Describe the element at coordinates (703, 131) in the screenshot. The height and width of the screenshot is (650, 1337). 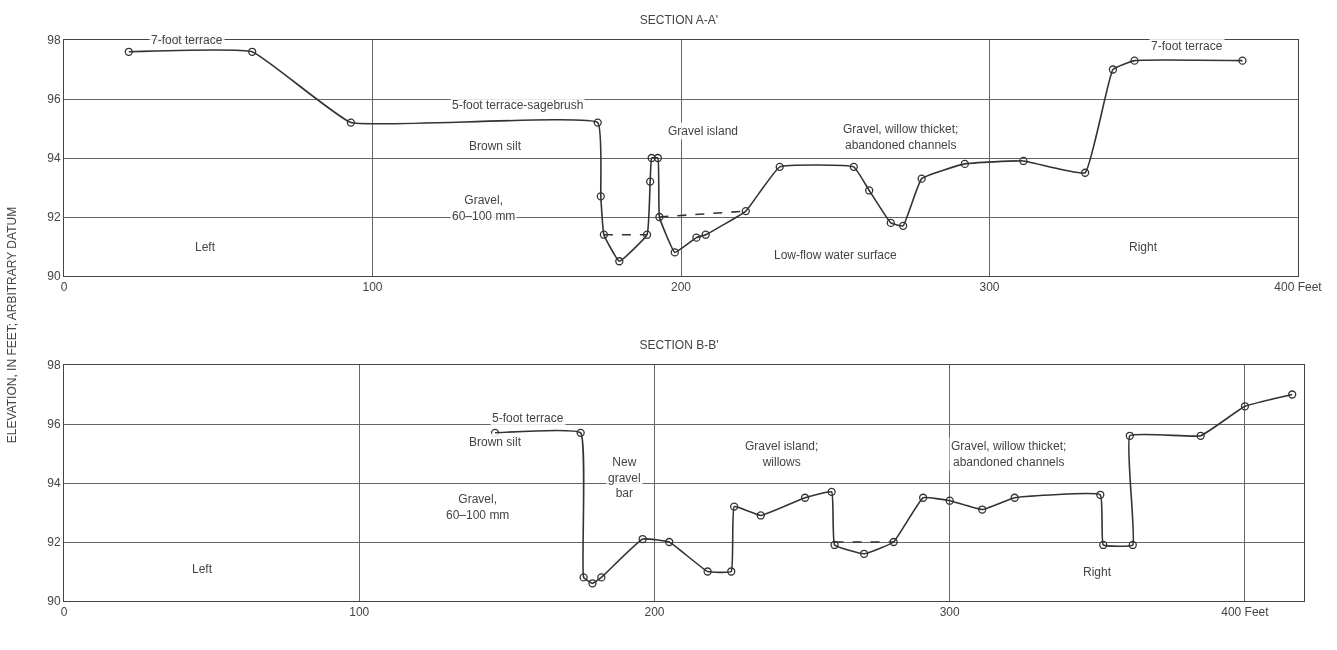
I see `annotation: Gravel island` at that location.